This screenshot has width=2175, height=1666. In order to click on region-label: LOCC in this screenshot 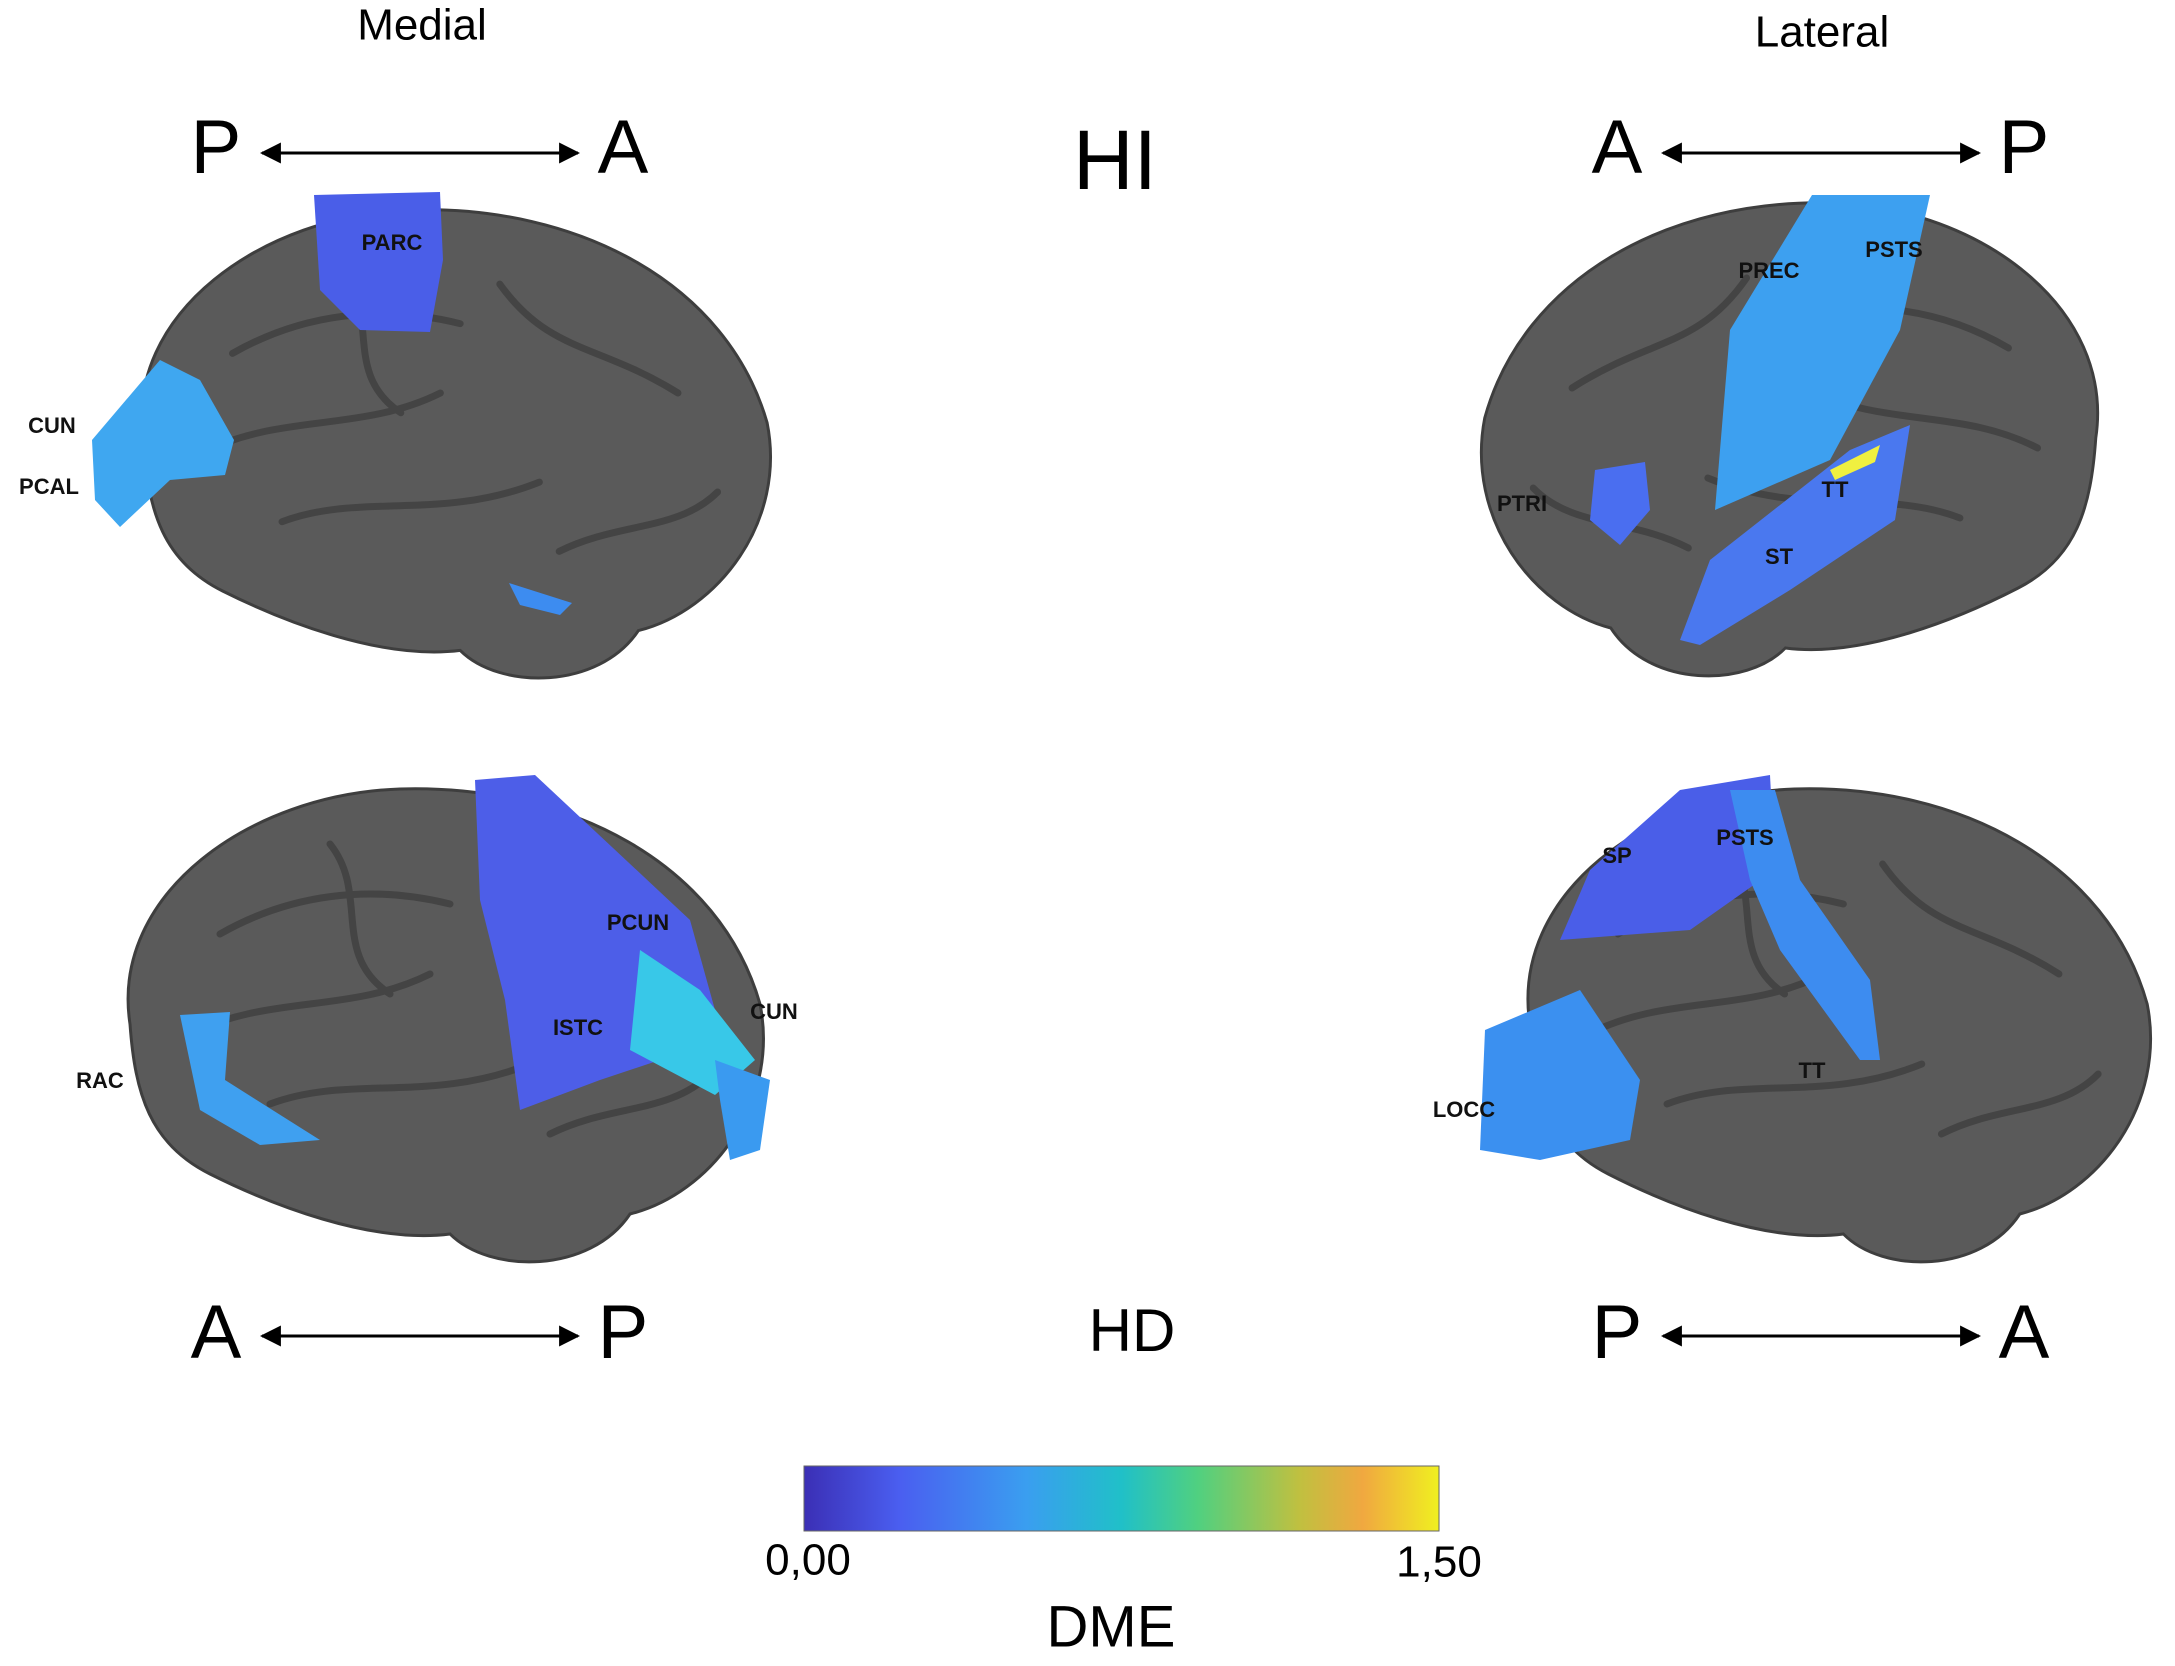, I will do `click(1464, 1109)`.